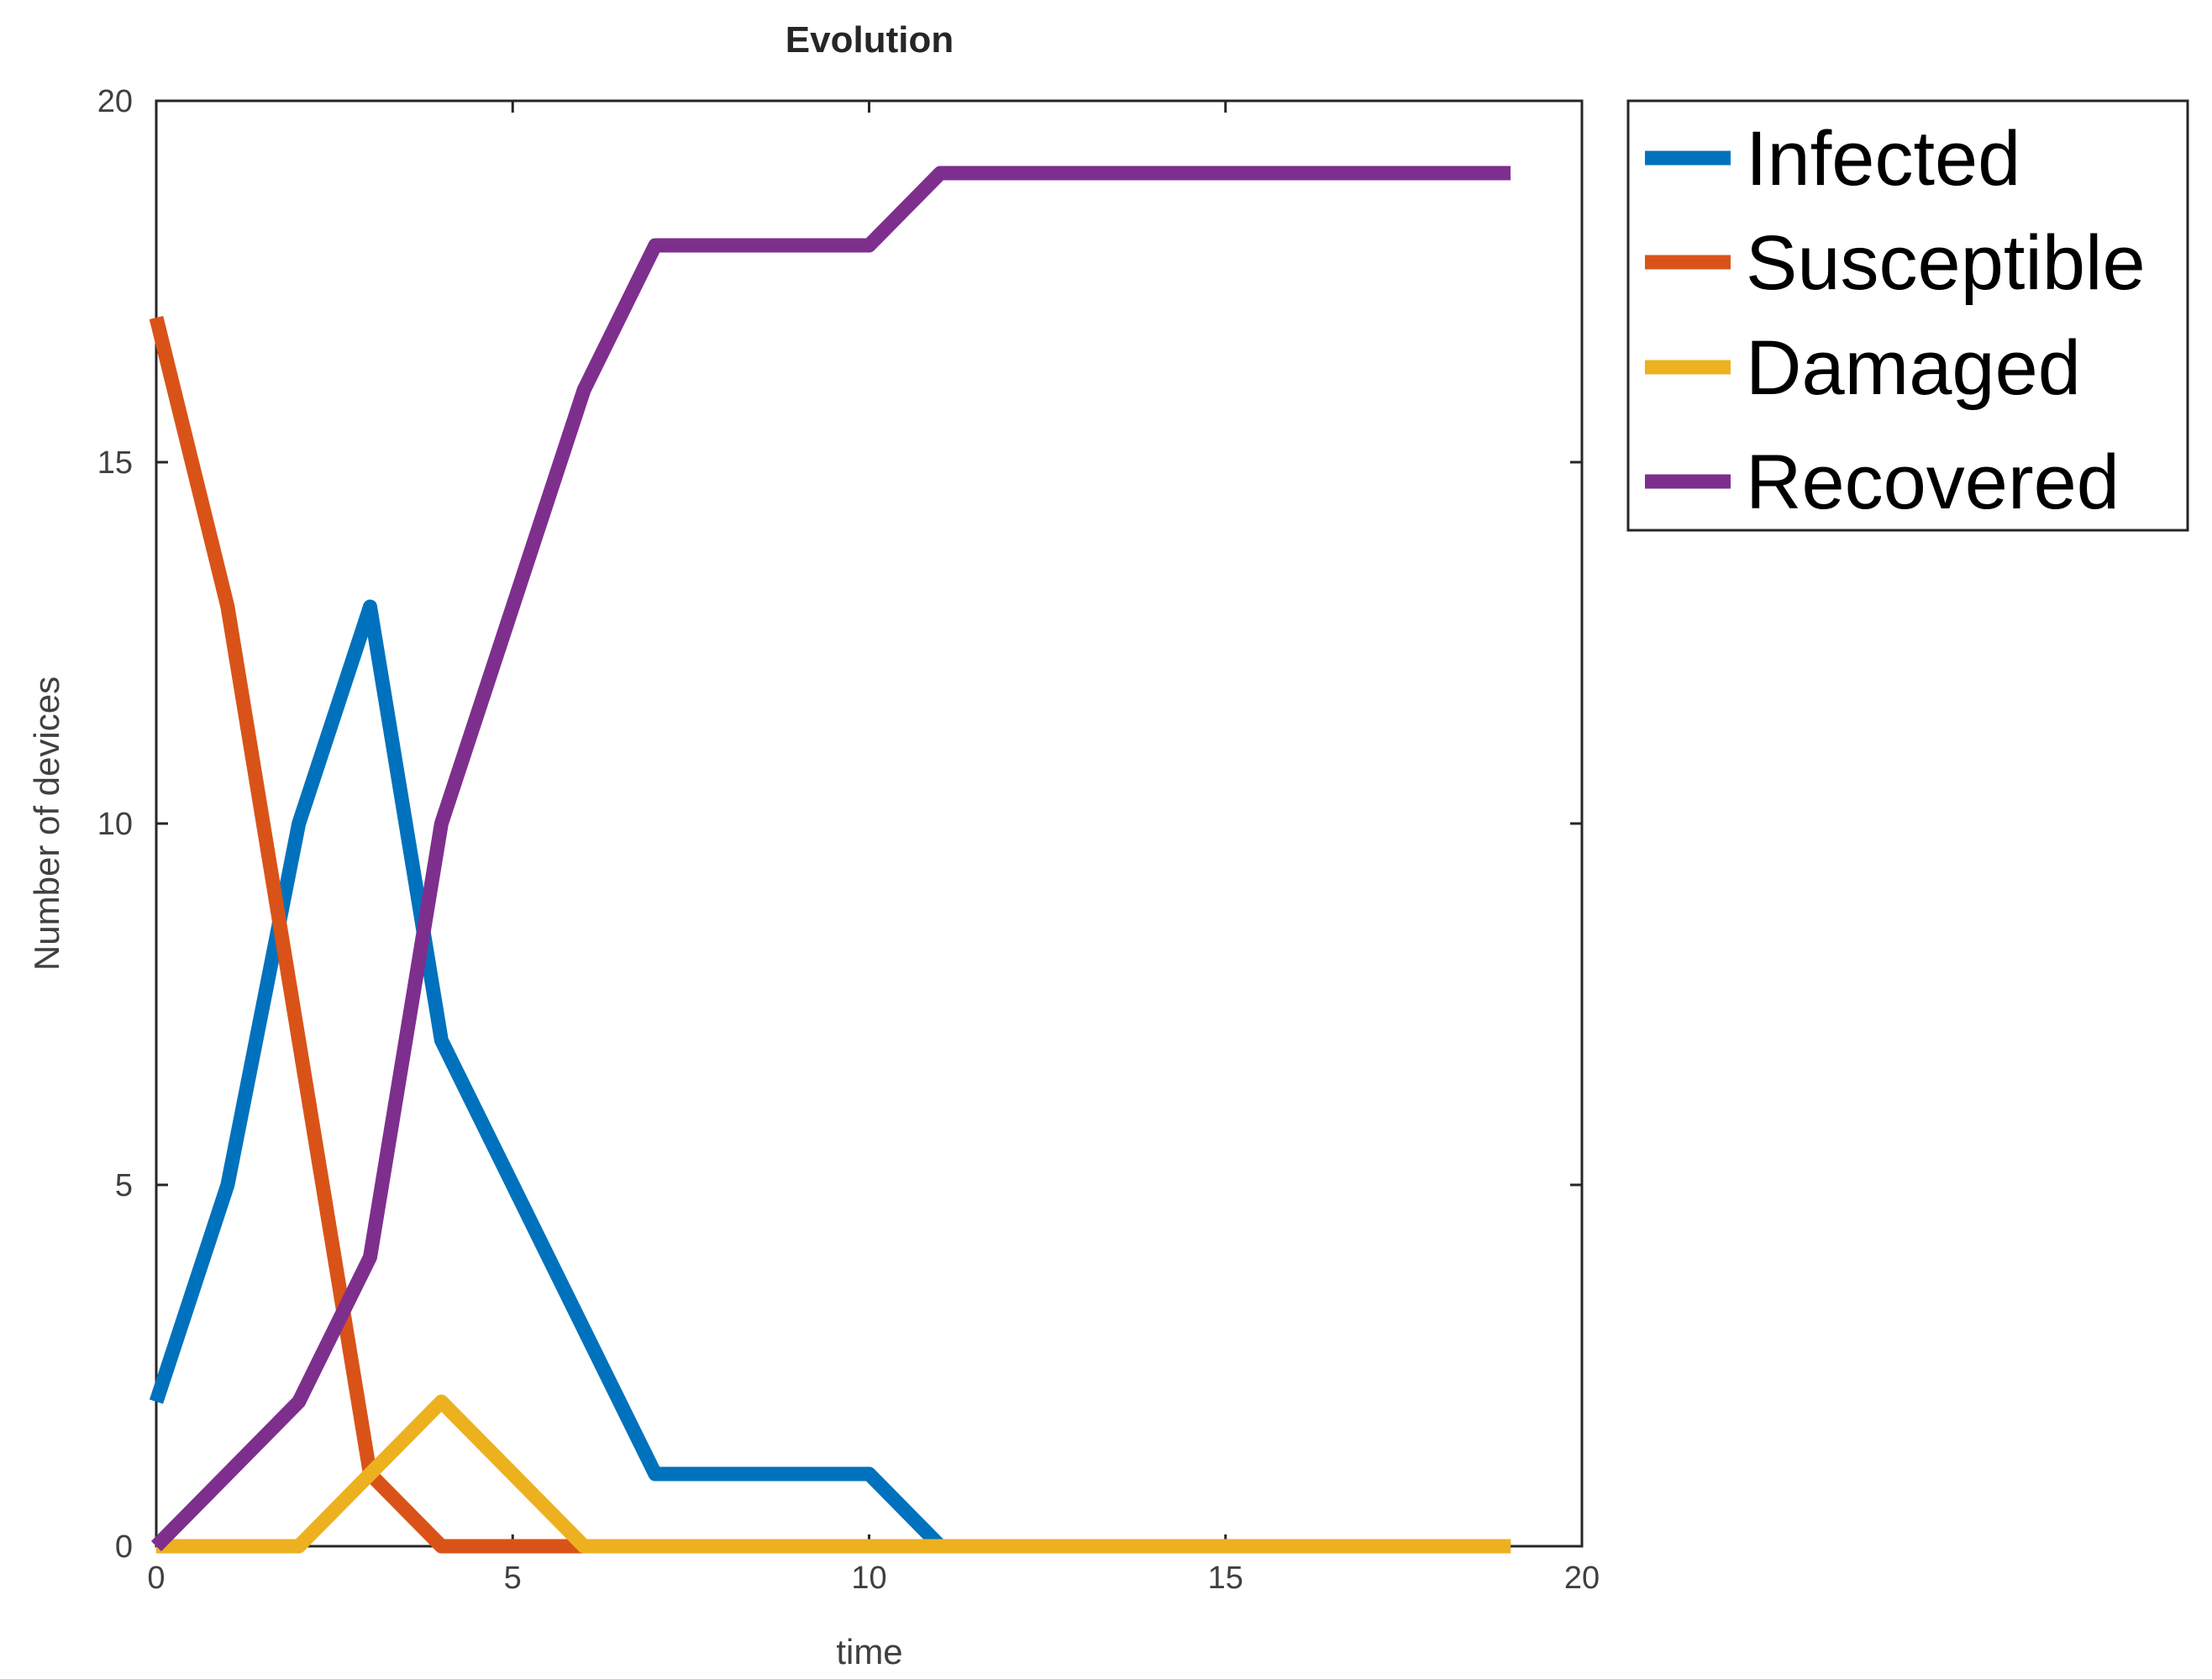  I want to click on y-axis-label: Number of devices, so click(46, 823).